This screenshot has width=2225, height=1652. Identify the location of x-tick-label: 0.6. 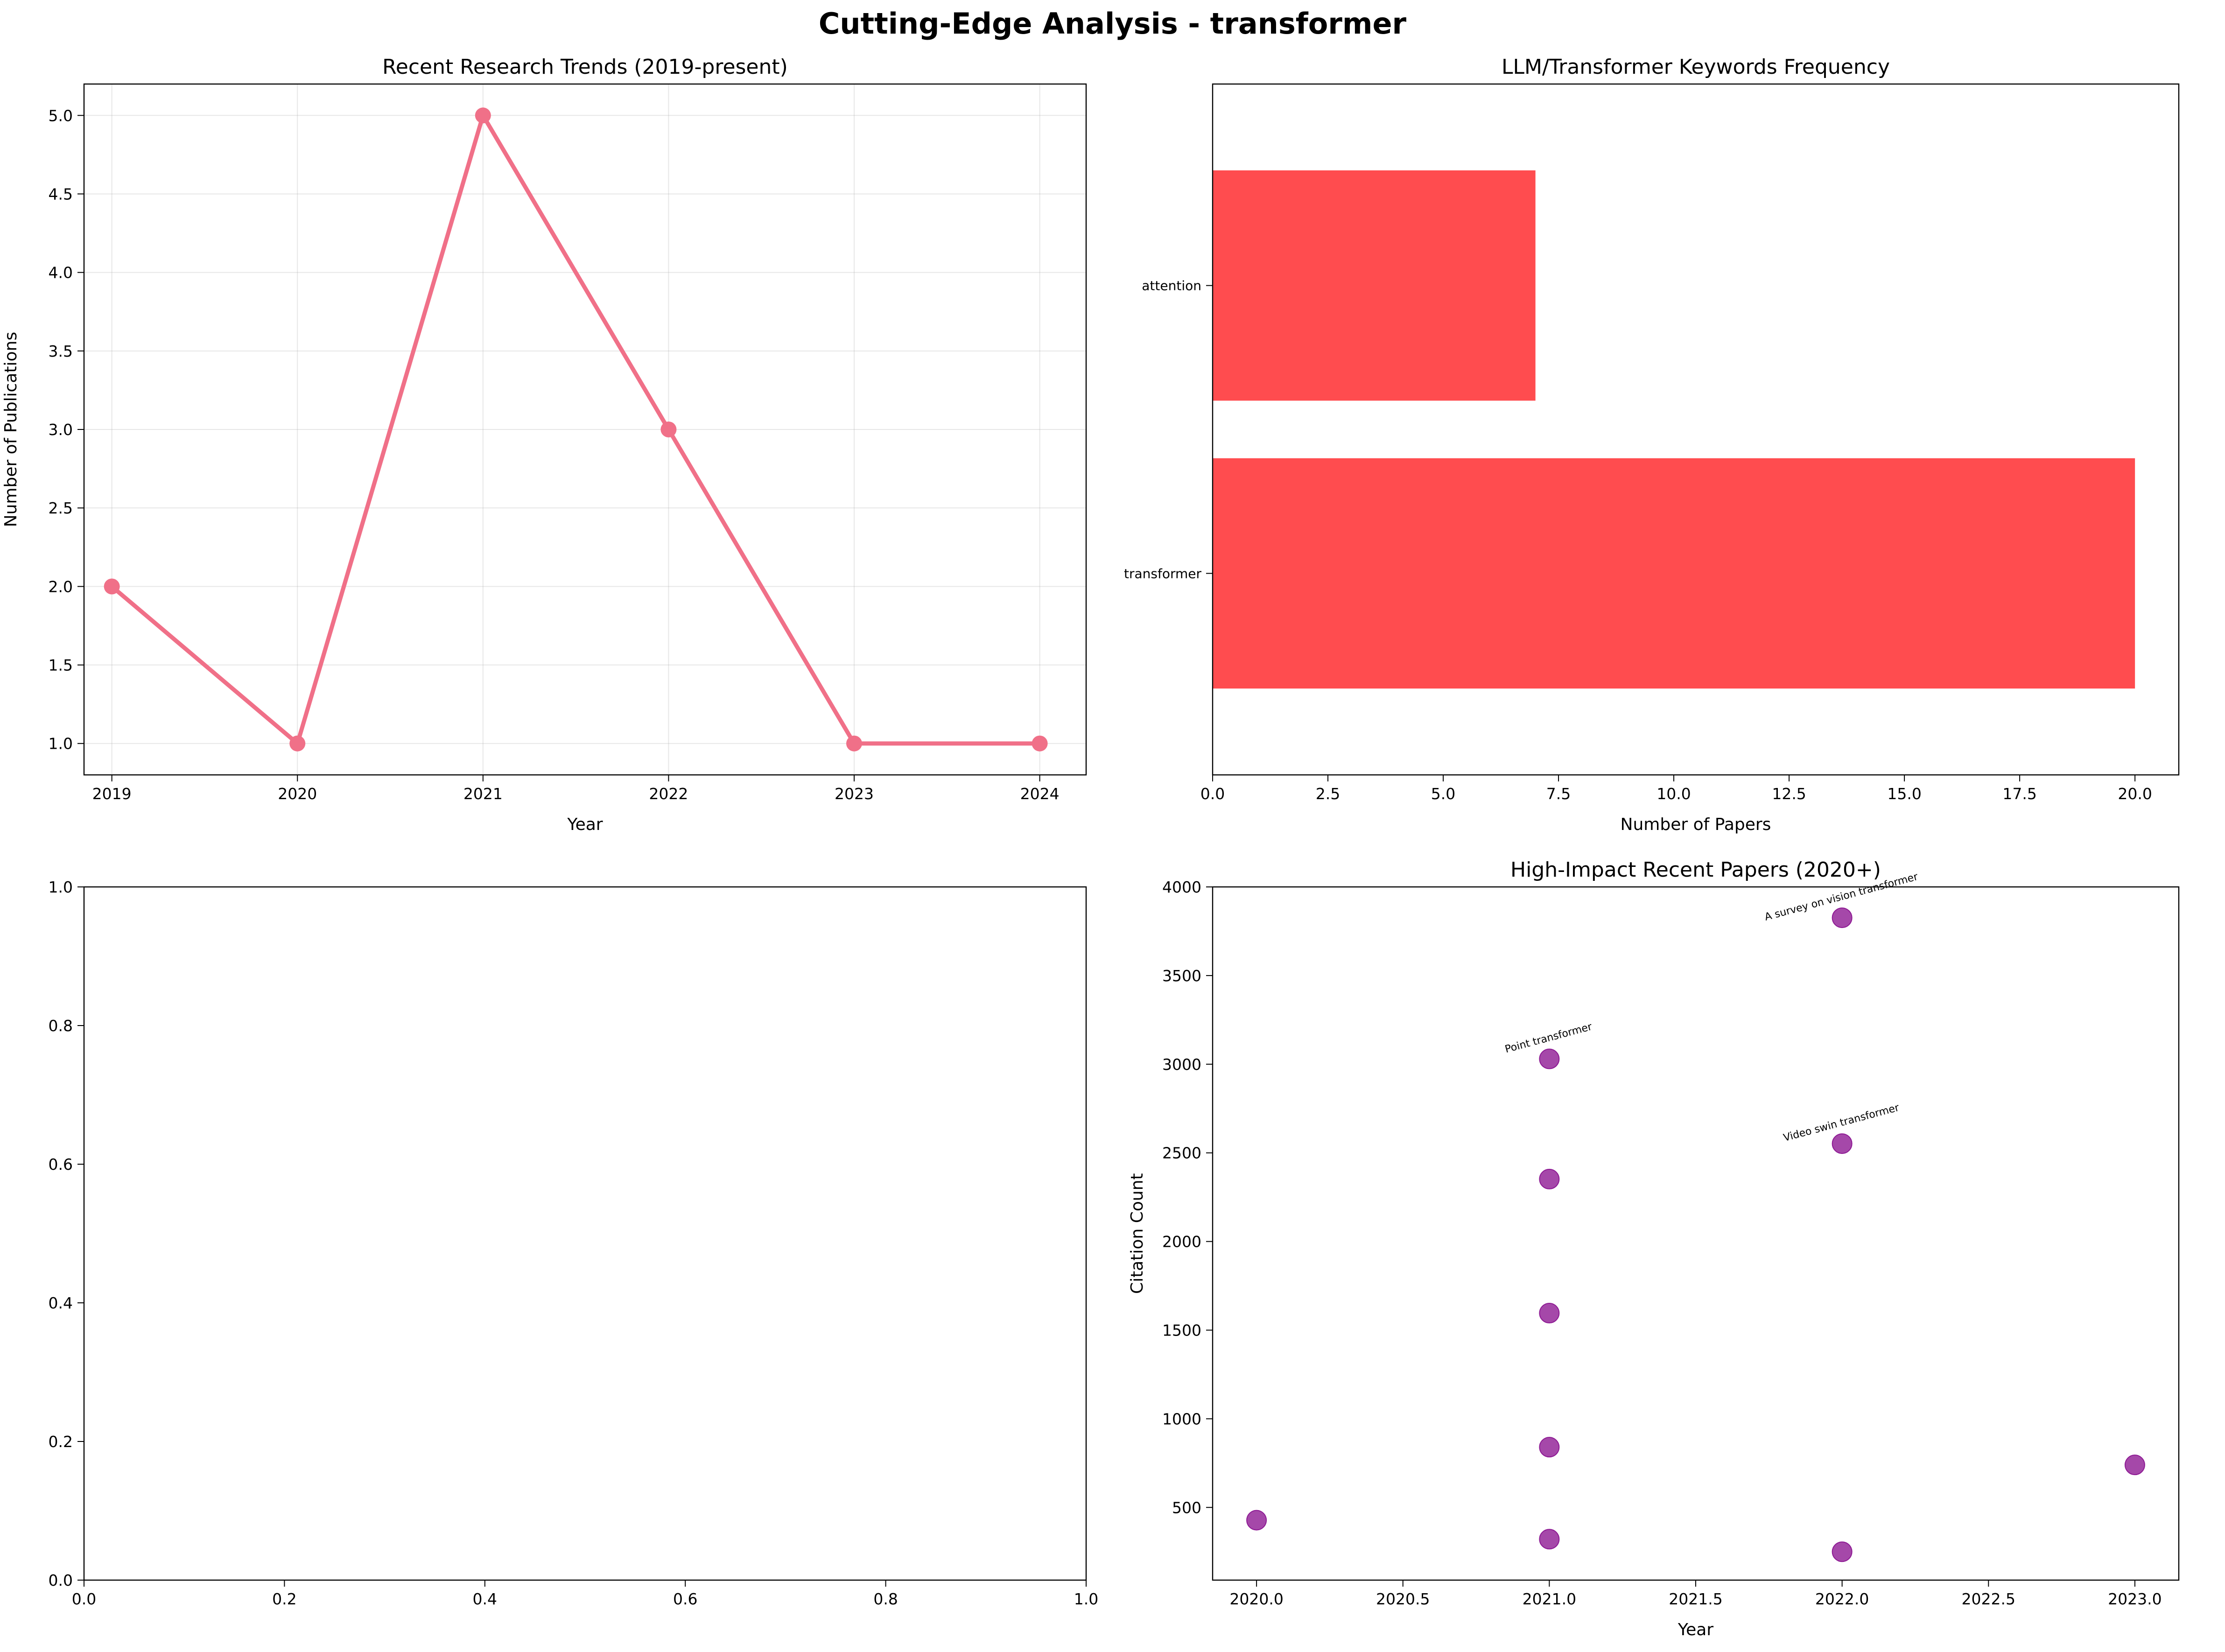
(685, 1599).